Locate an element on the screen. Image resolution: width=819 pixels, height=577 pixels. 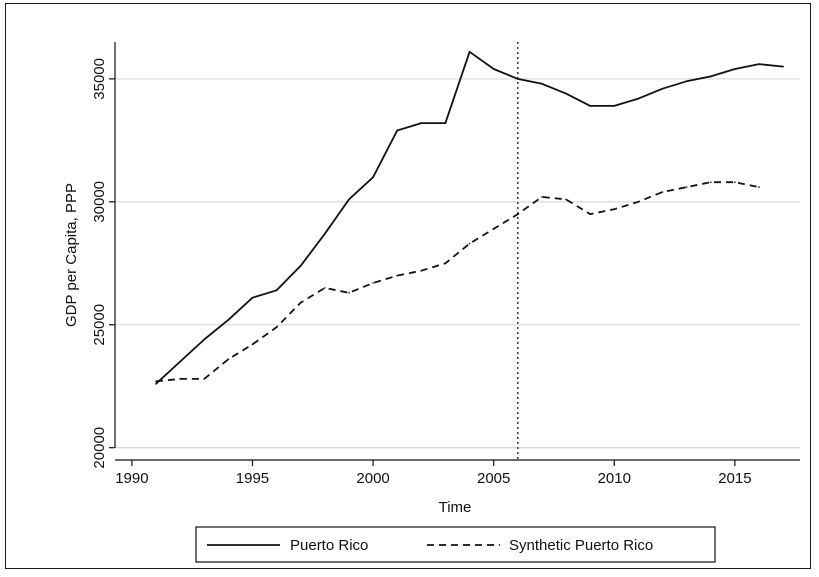
legend: Puerto Rico Synthetic Puerto Rico is located at coordinates (455, 544).